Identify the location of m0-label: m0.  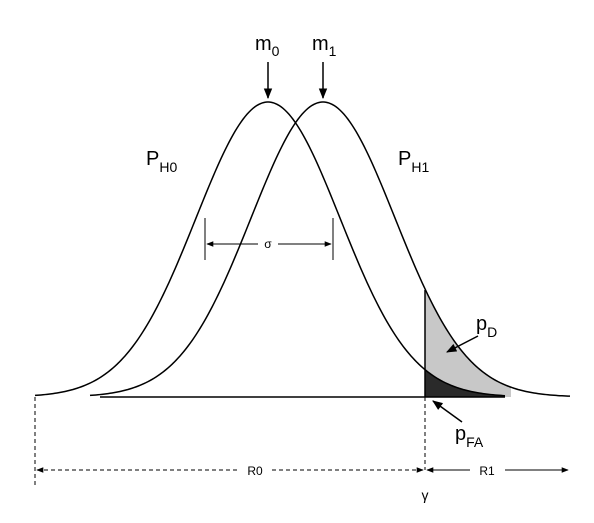
(267, 46).